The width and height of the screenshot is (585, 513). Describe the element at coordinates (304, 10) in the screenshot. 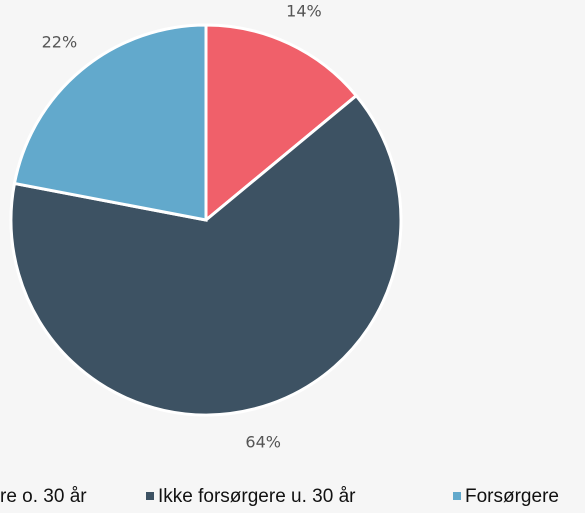

I see `data-label: 14%` at that location.